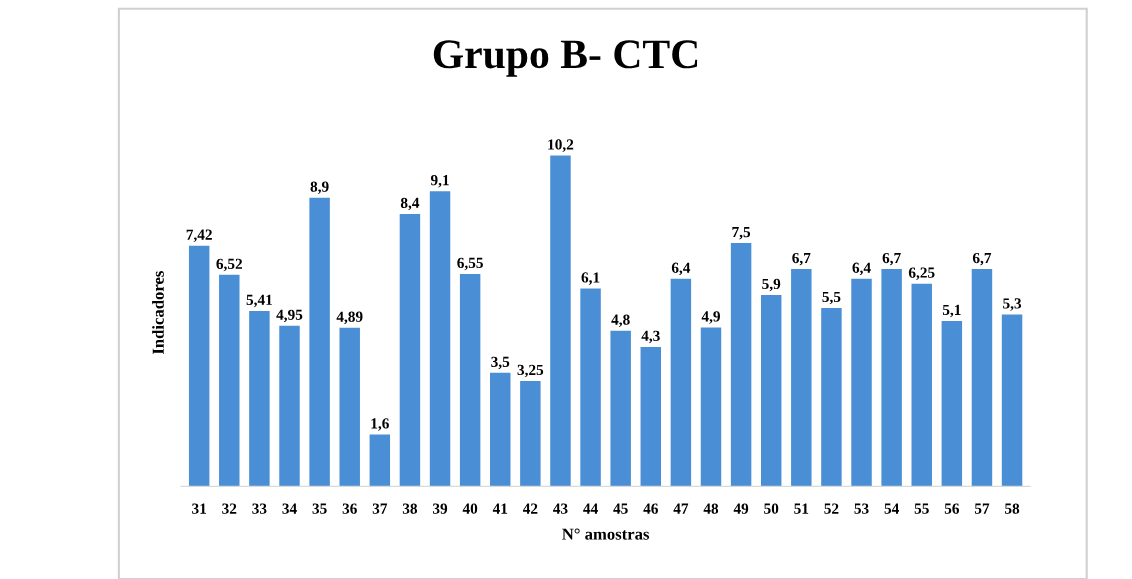 The height and width of the screenshot is (579, 1132). I want to click on data-label: 7,42, so click(199, 236).